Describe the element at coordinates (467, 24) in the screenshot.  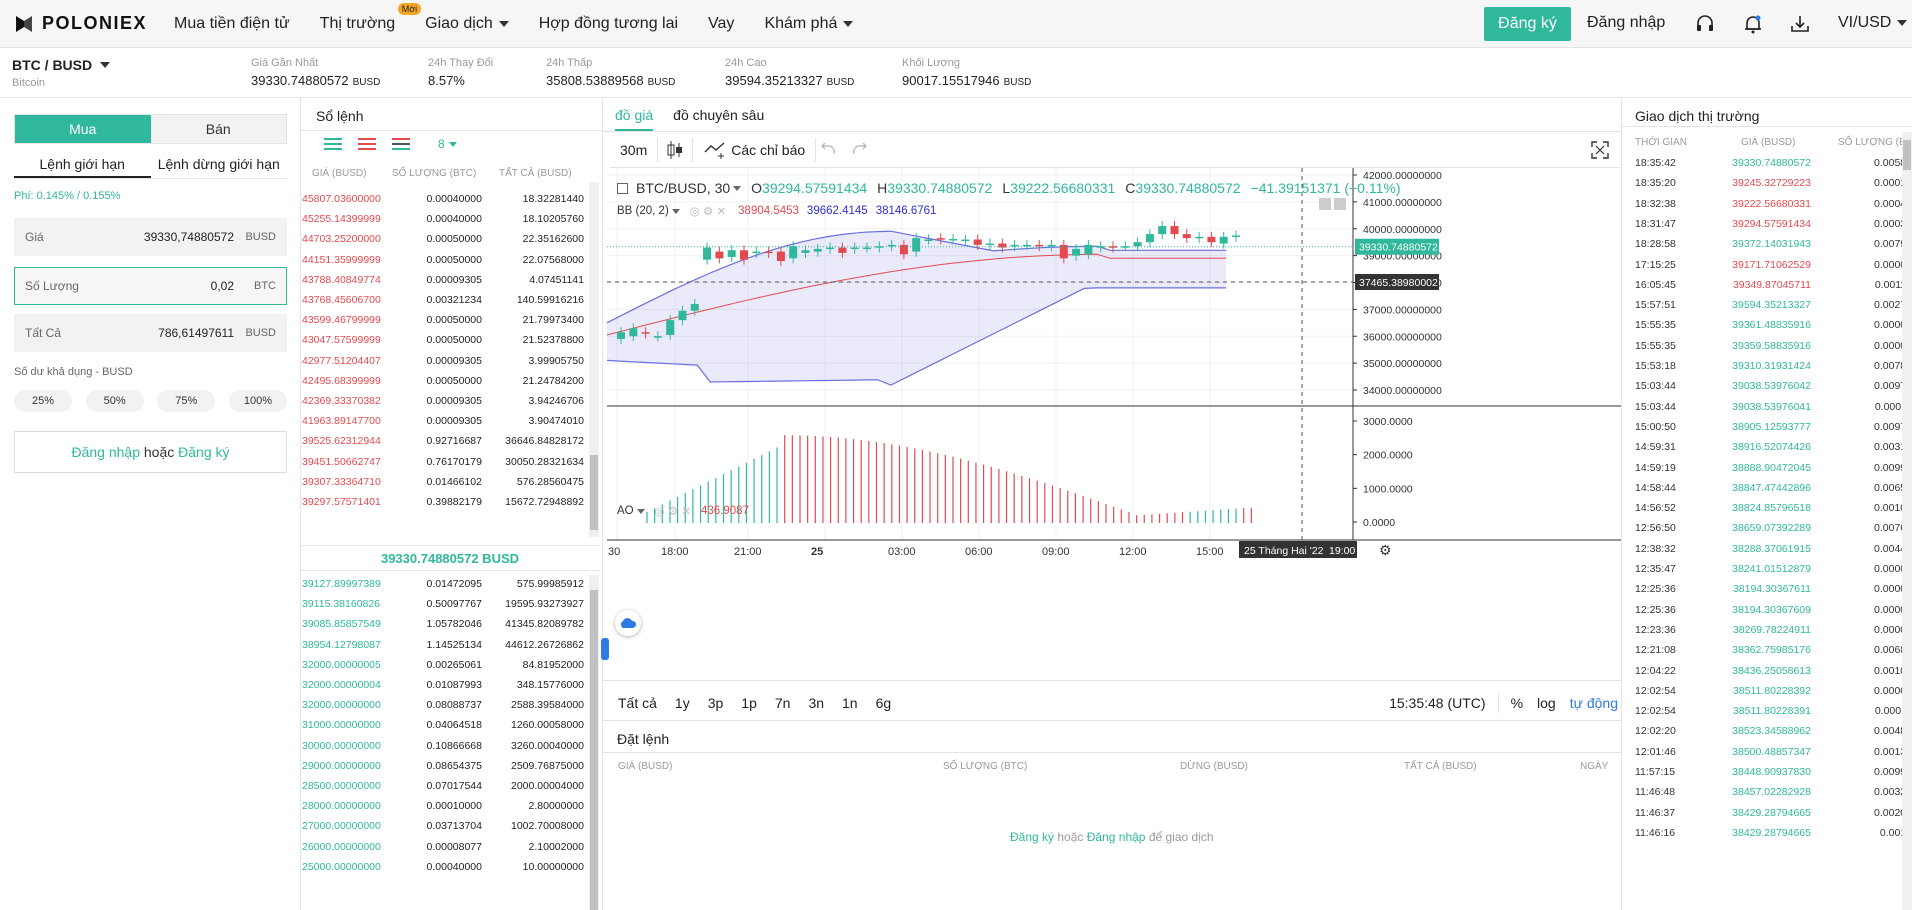
I see `nav-trade: Giao dịch` at that location.